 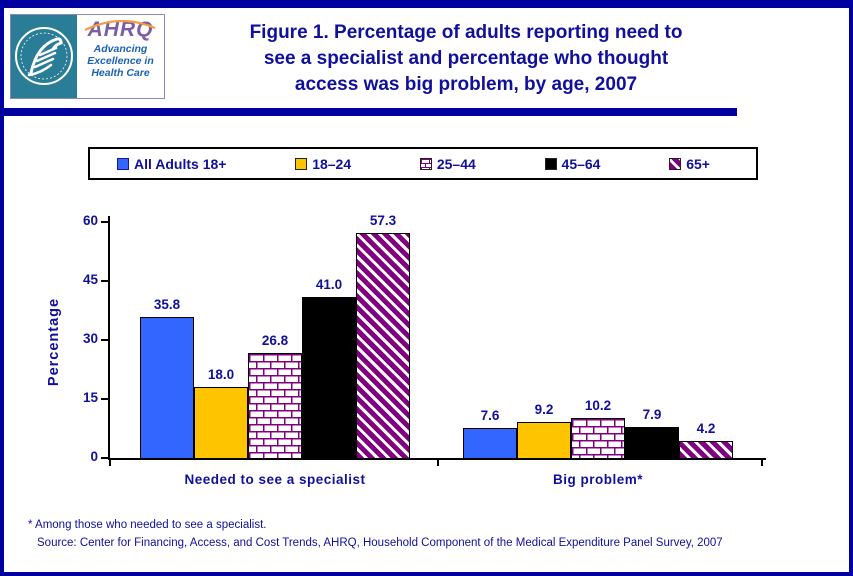 What do you see at coordinates (180, 163) in the screenshot?
I see `legend-item-label: All Adults 18+` at bounding box center [180, 163].